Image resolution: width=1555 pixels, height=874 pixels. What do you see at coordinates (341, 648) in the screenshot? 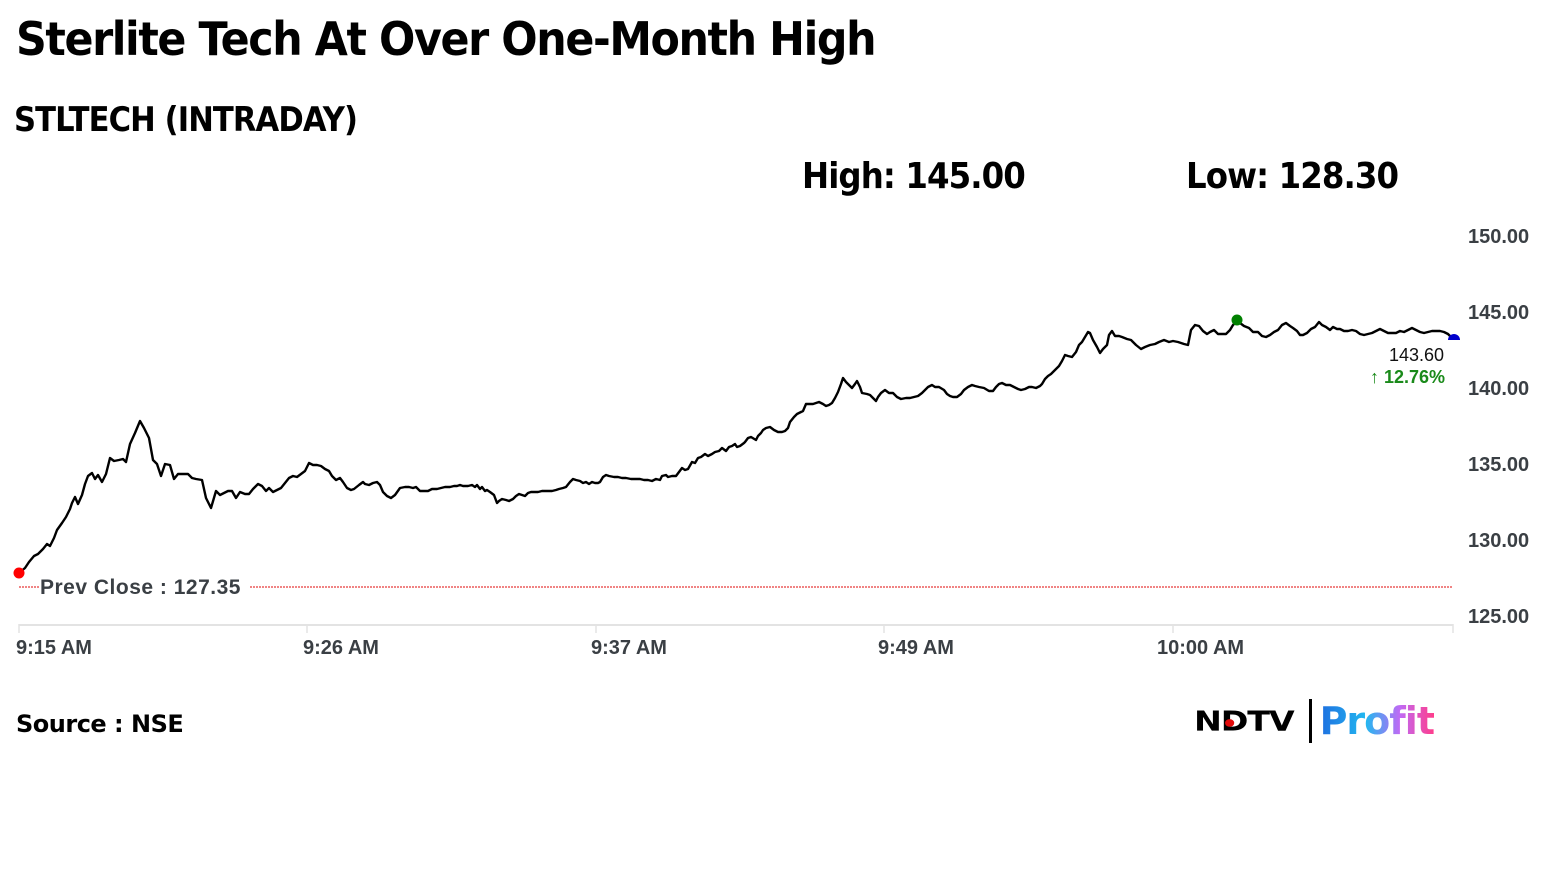
I see `x-tick-0926: 9:26 AM` at bounding box center [341, 648].